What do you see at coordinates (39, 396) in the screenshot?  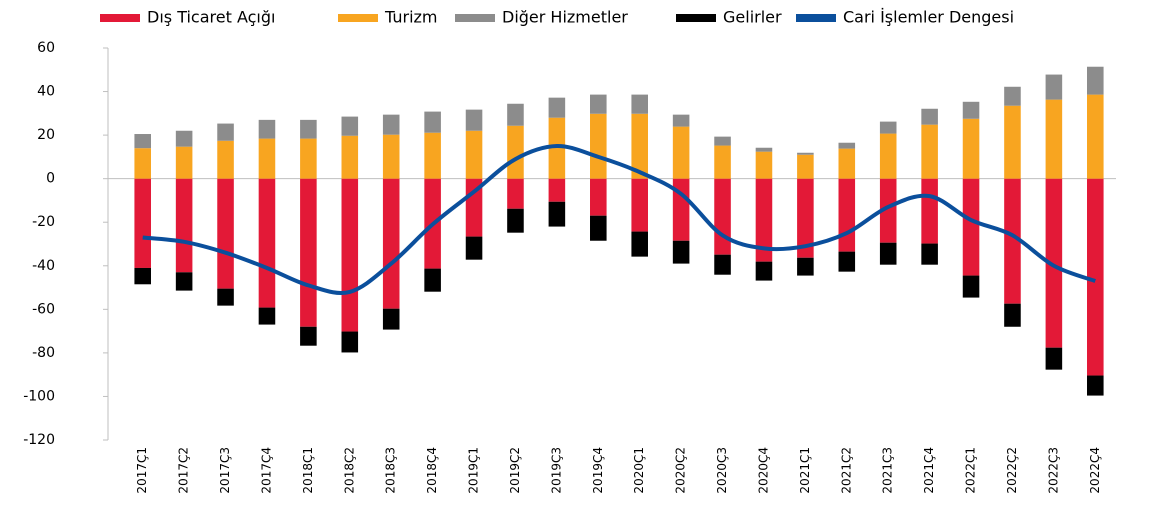 I see `y-tick-label: -100` at bounding box center [39, 396].